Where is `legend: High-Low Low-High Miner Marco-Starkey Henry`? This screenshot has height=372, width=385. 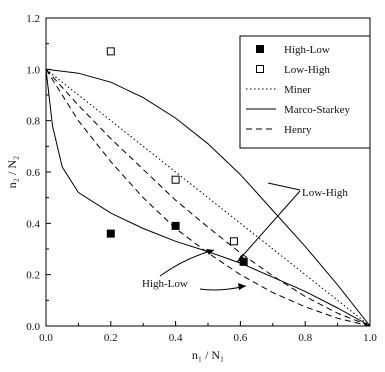
legend: High-Low Low-High Miner Marco-Starkey Henry is located at coordinates (305, 92).